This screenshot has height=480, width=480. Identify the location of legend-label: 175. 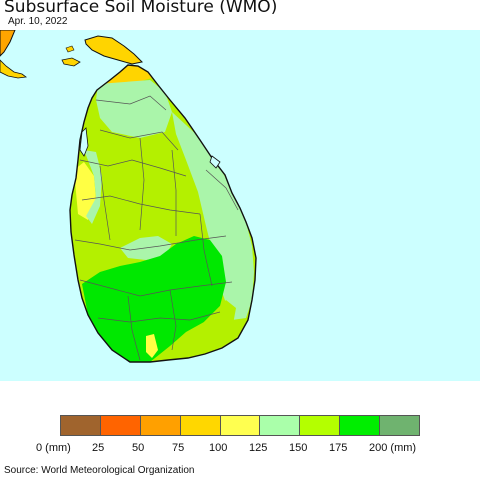
(338, 448).